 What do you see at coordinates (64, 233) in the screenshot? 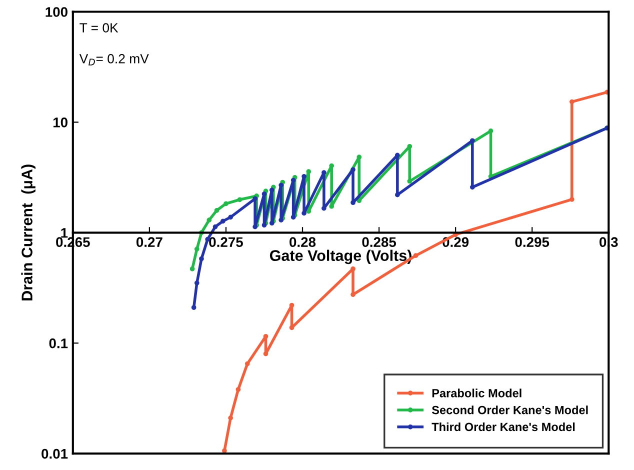
I see `y-tick-label: 1` at bounding box center [64, 233].